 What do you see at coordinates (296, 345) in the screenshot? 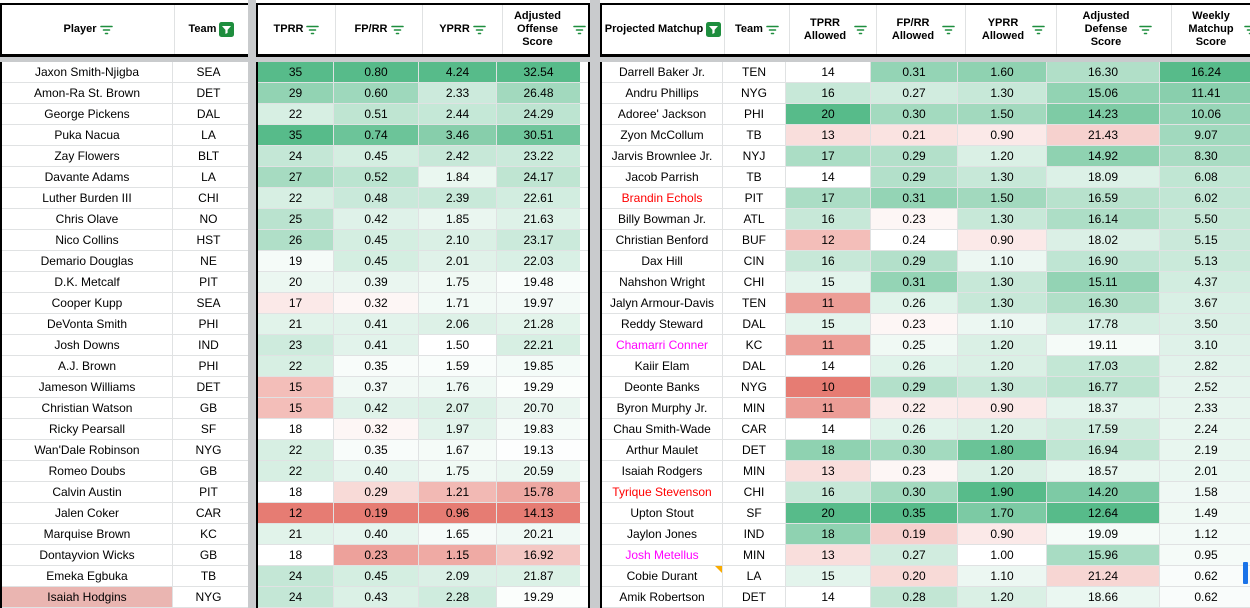
I see `tprr-cell: 23` at bounding box center [296, 345].